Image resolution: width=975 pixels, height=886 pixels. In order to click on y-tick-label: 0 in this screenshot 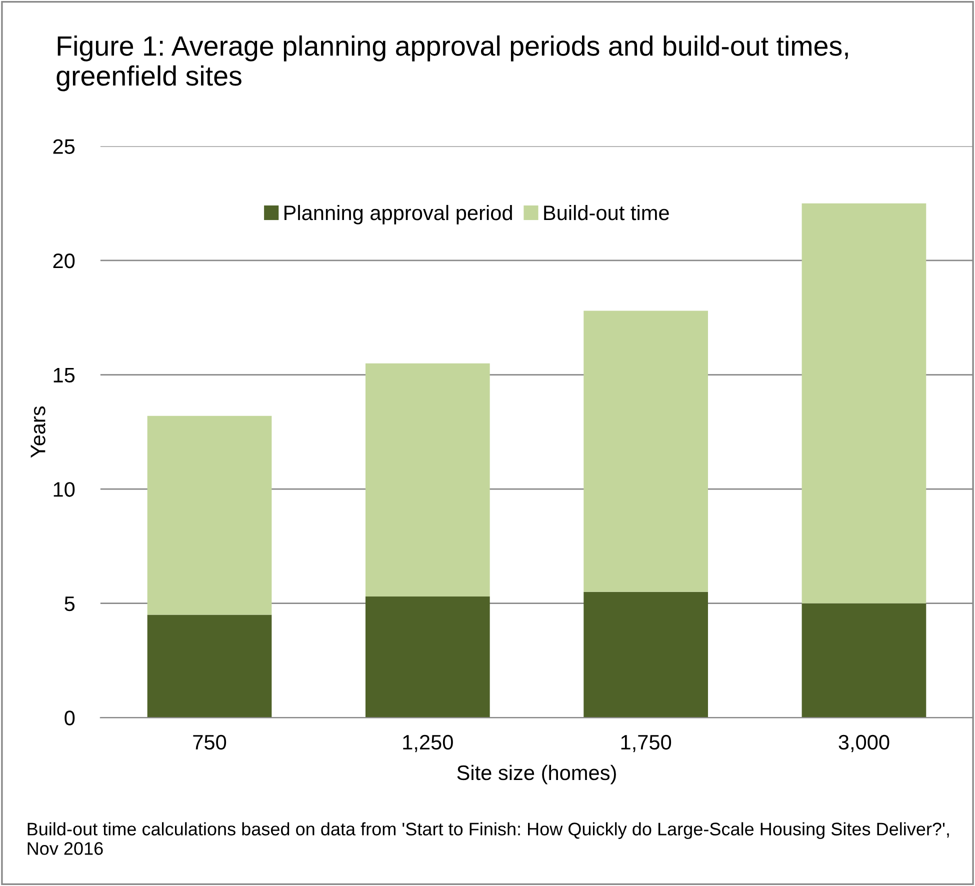, I will do `click(69, 718)`.